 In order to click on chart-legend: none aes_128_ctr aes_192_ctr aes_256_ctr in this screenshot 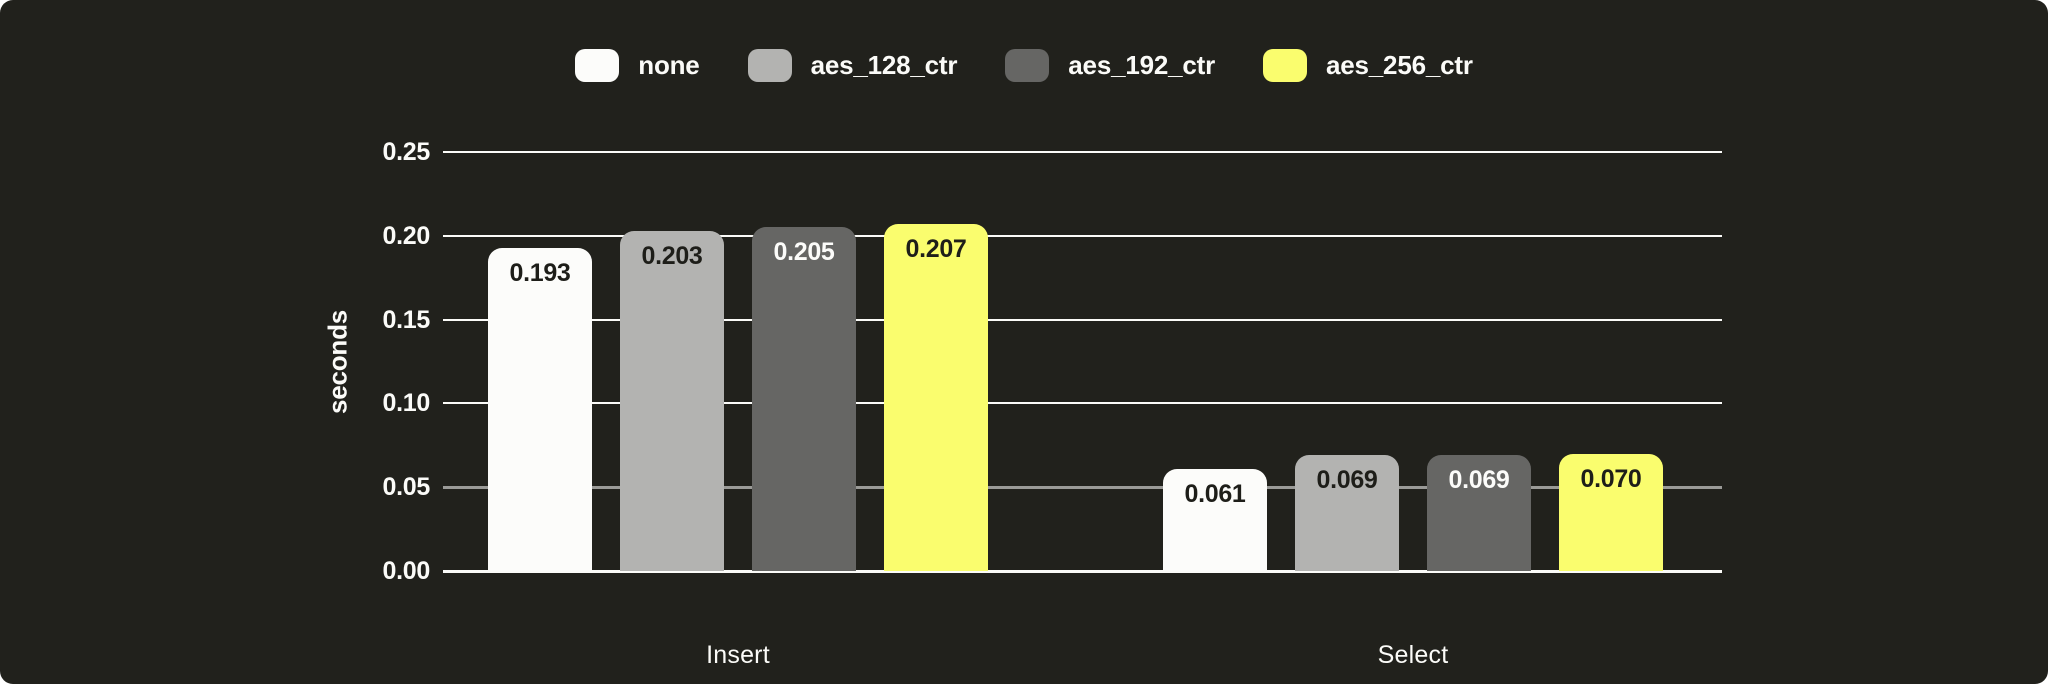, I will do `click(1024, 65)`.